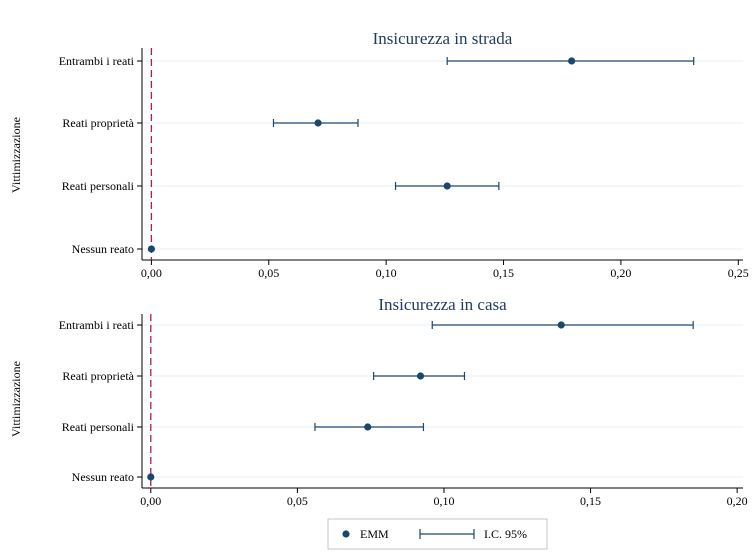 Image resolution: width=755 pixels, height=556 pixels. I want to click on panel-title: Insicurezza in strada, so click(443, 38).